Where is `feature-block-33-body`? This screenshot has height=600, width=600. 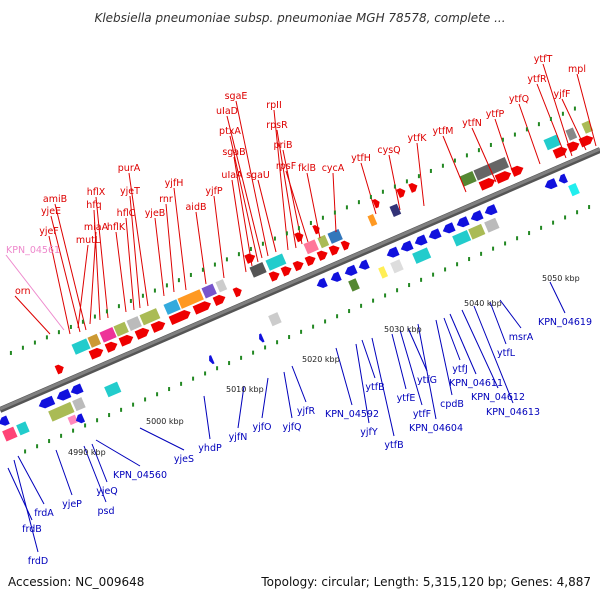 feature-block-33-body is located at coordinates (462, 238).